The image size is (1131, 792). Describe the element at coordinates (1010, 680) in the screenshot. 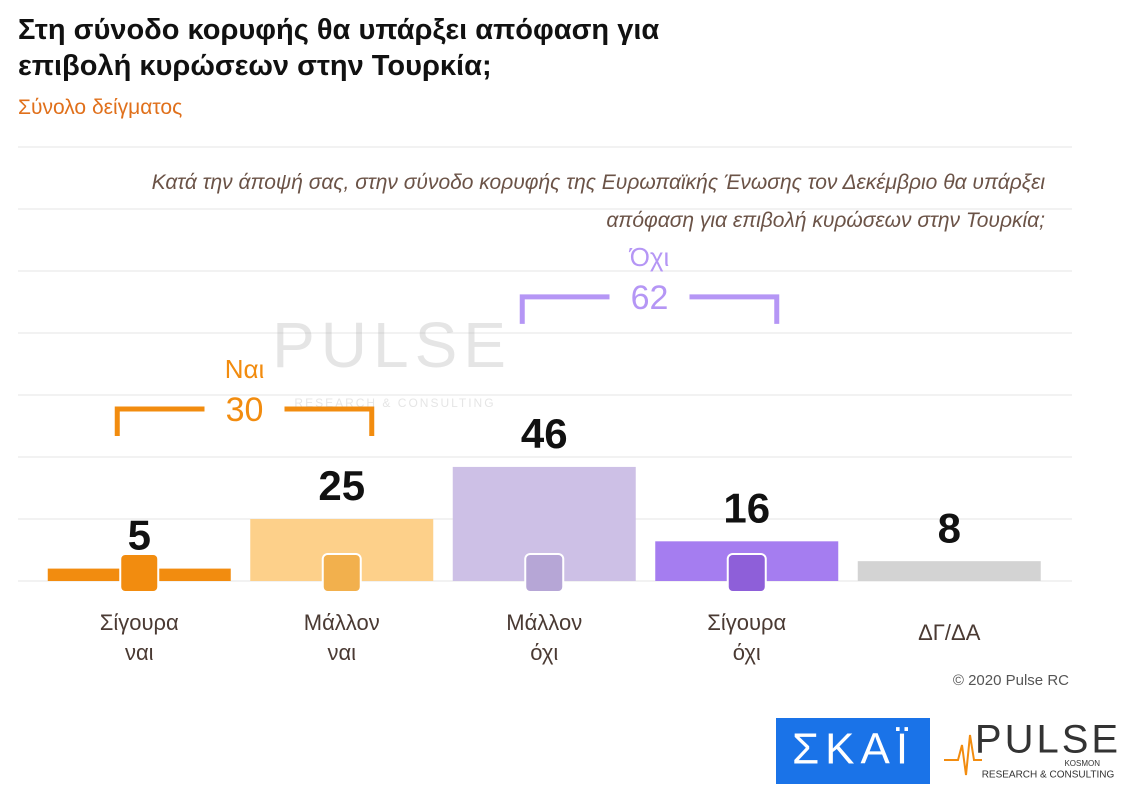

I see `copyright: © 2020 Pulse RC` at that location.